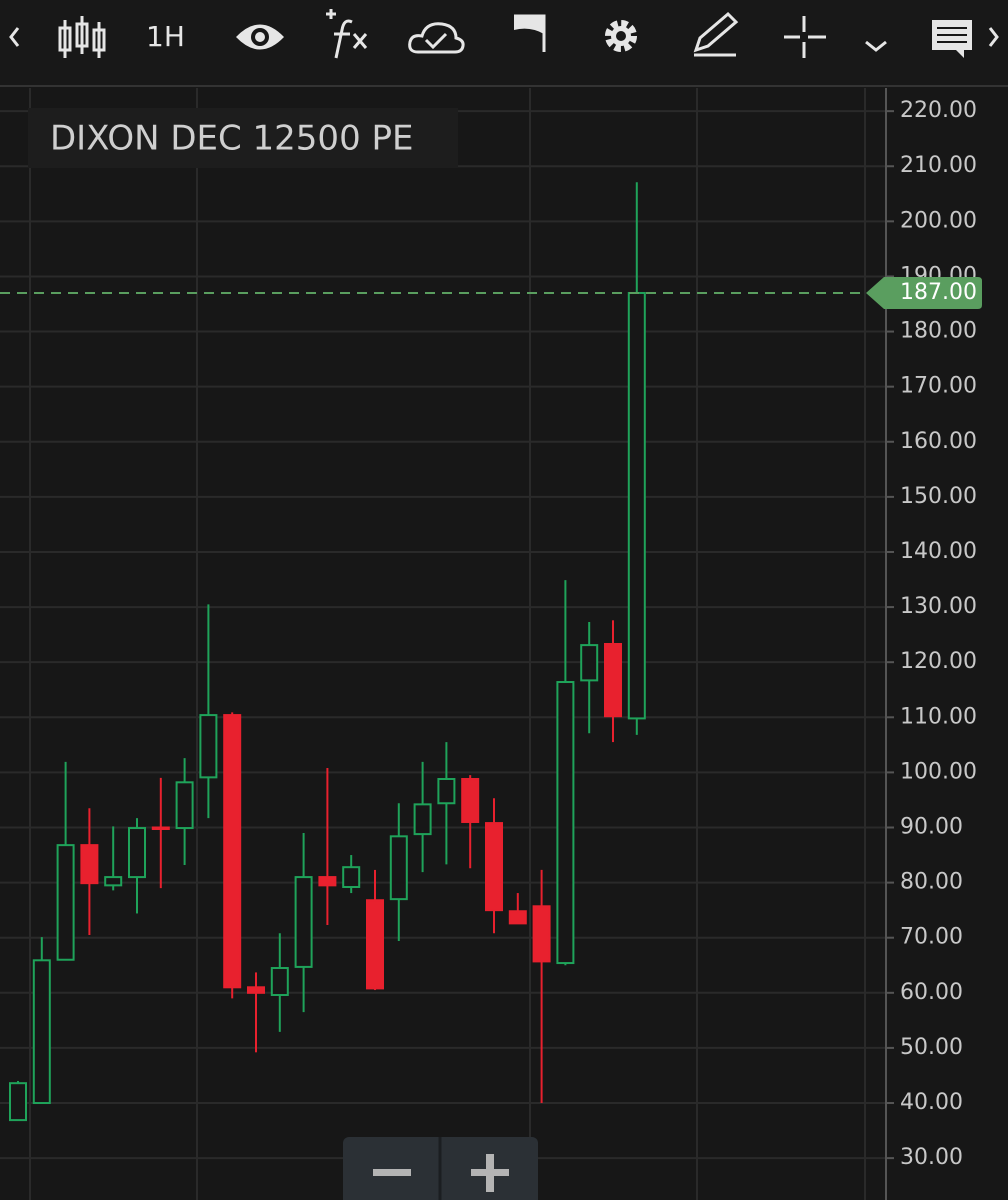 This screenshot has height=1200, width=1008. What do you see at coordinates (938, 110) in the screenshot?
I see `y-tick-label: 220.00` at bounding box center [938, 110].